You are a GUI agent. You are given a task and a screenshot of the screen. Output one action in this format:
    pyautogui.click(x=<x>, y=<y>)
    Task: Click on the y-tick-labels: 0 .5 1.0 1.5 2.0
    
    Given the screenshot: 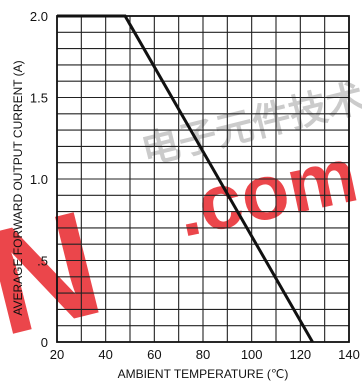 What is the action you would take?
    pyautogui.click(x=39, y=179)
    